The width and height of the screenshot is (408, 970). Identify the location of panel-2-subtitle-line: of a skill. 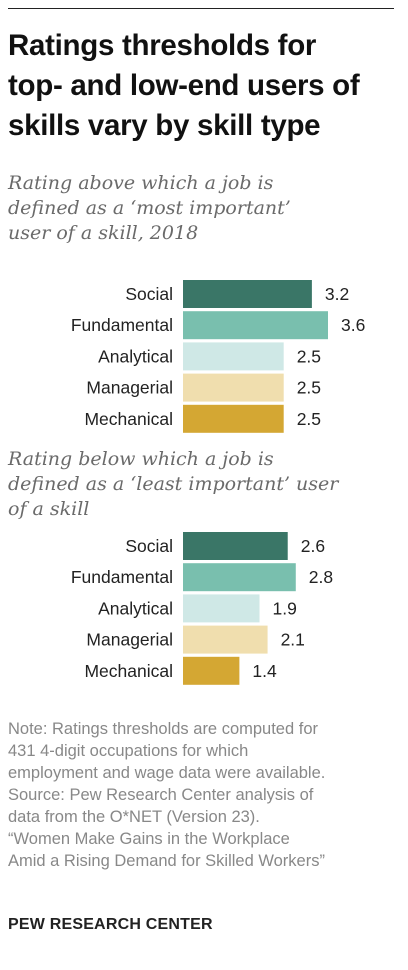
(49, 509).